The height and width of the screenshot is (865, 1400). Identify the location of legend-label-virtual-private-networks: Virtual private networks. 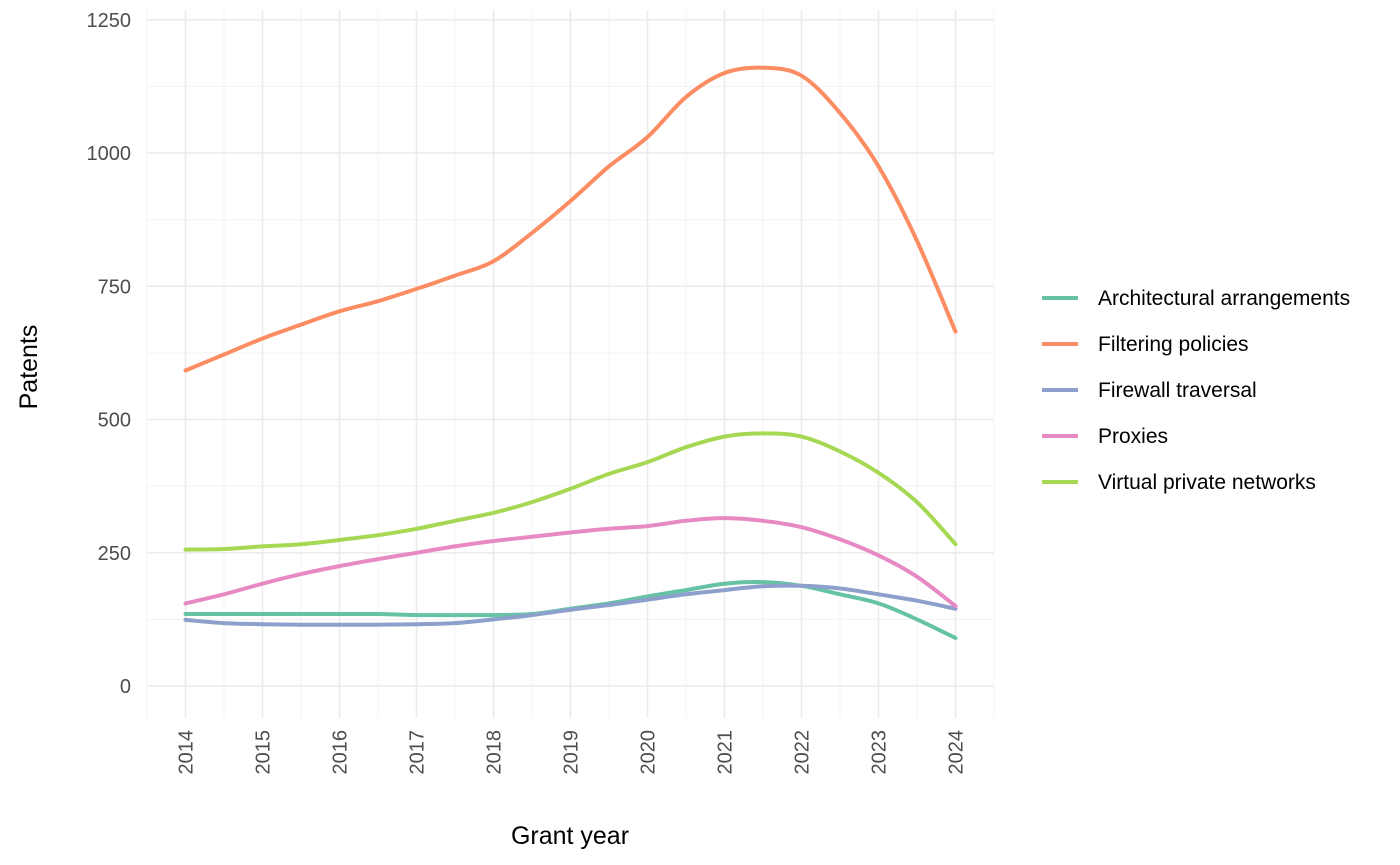
(1207, 482).